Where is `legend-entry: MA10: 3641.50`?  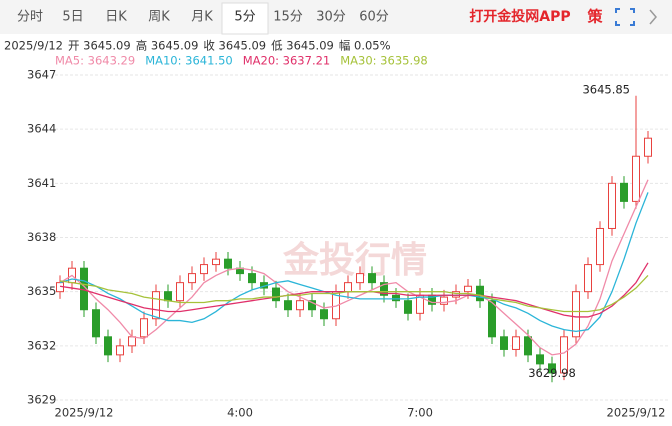 legend-entry: MA10: 3641.50 is located at coordinates (189, 61).